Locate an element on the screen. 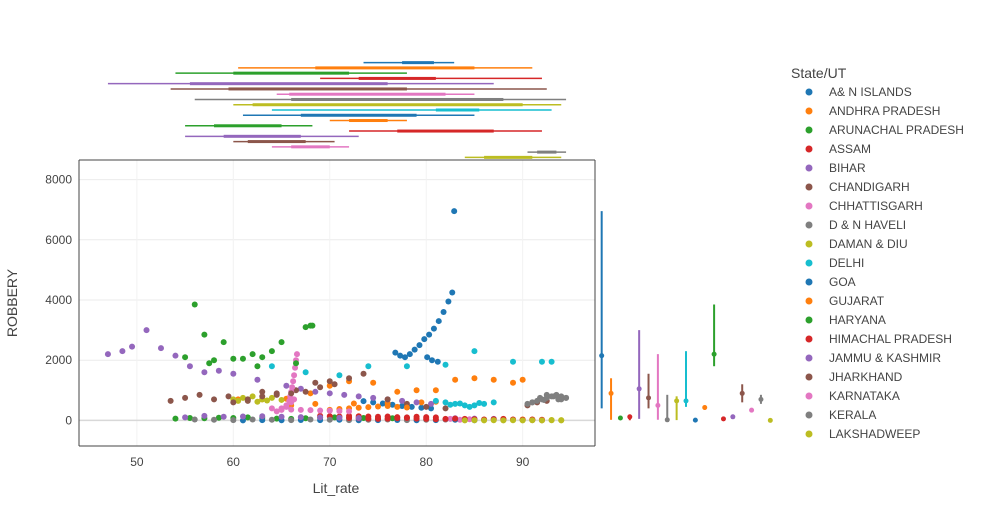 This screenshot has width=983, height=525. violin-jharkhand is located at coordinates (742, 393).